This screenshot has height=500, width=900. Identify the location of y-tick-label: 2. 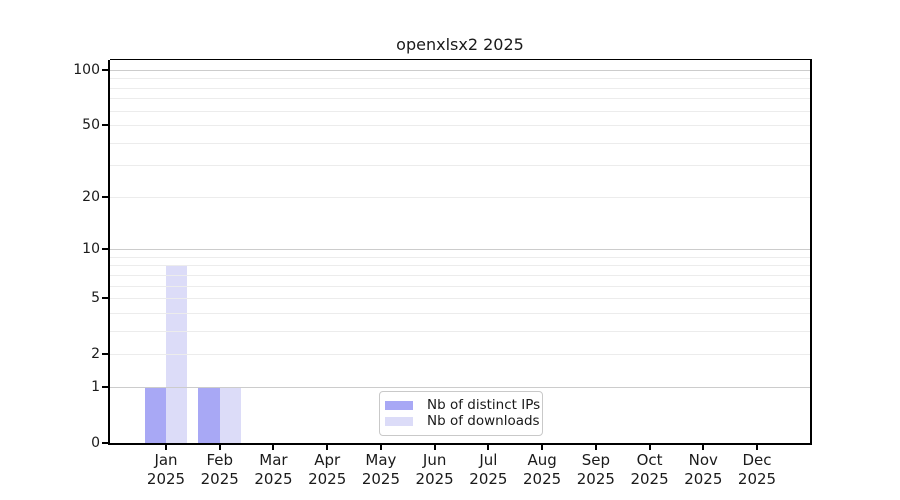
(95, 354).